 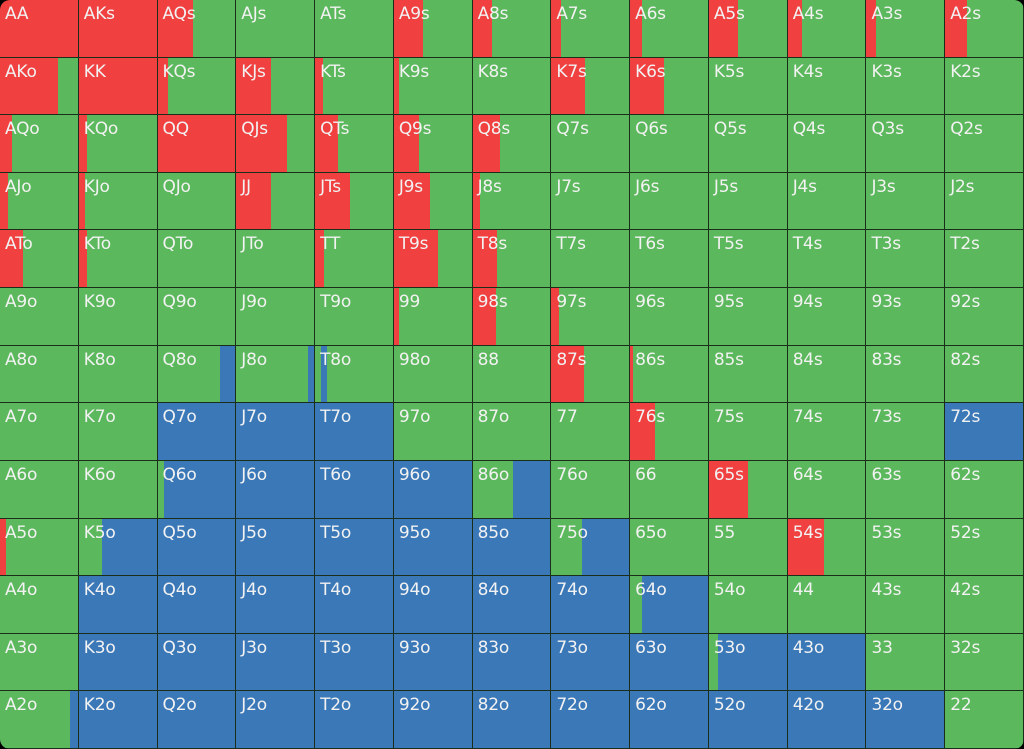 I want to click on hand-cell-AJo: AJo, so click(x=39, y=201).